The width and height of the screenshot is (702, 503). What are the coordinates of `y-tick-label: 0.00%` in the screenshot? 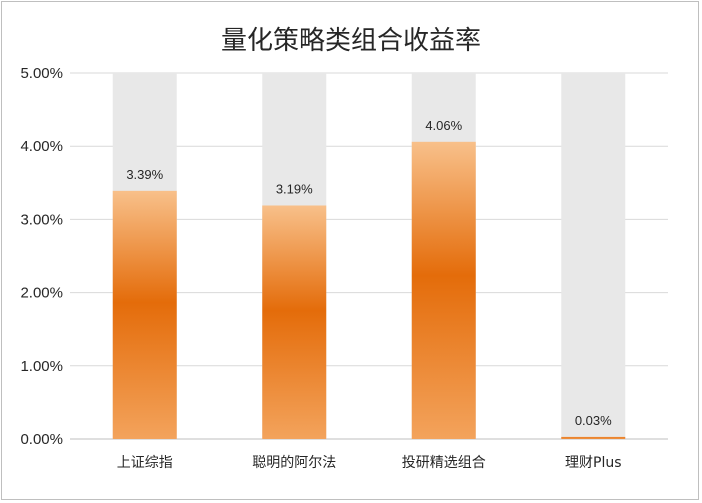 It's located at (41, 439).